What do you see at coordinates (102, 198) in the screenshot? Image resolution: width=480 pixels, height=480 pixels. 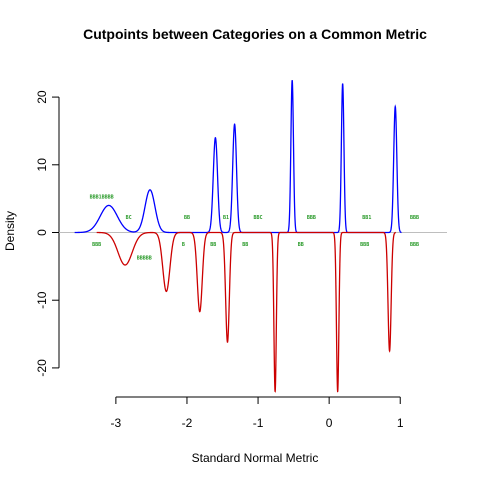 I see `category-label-upper: BBB1BBBB` at bounding box center [102, 198].